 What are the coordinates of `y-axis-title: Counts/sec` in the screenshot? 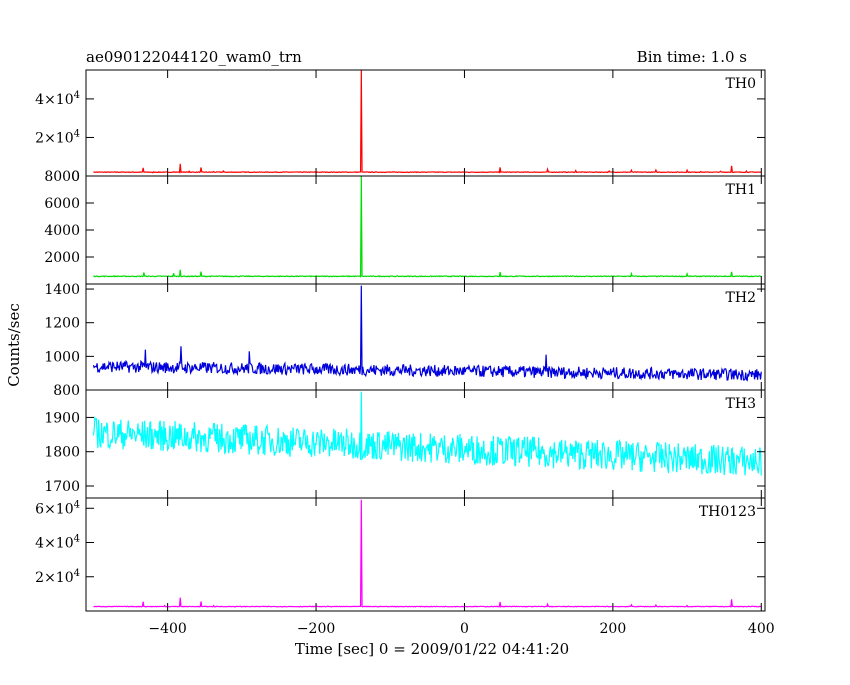 It's located at (14, 345).